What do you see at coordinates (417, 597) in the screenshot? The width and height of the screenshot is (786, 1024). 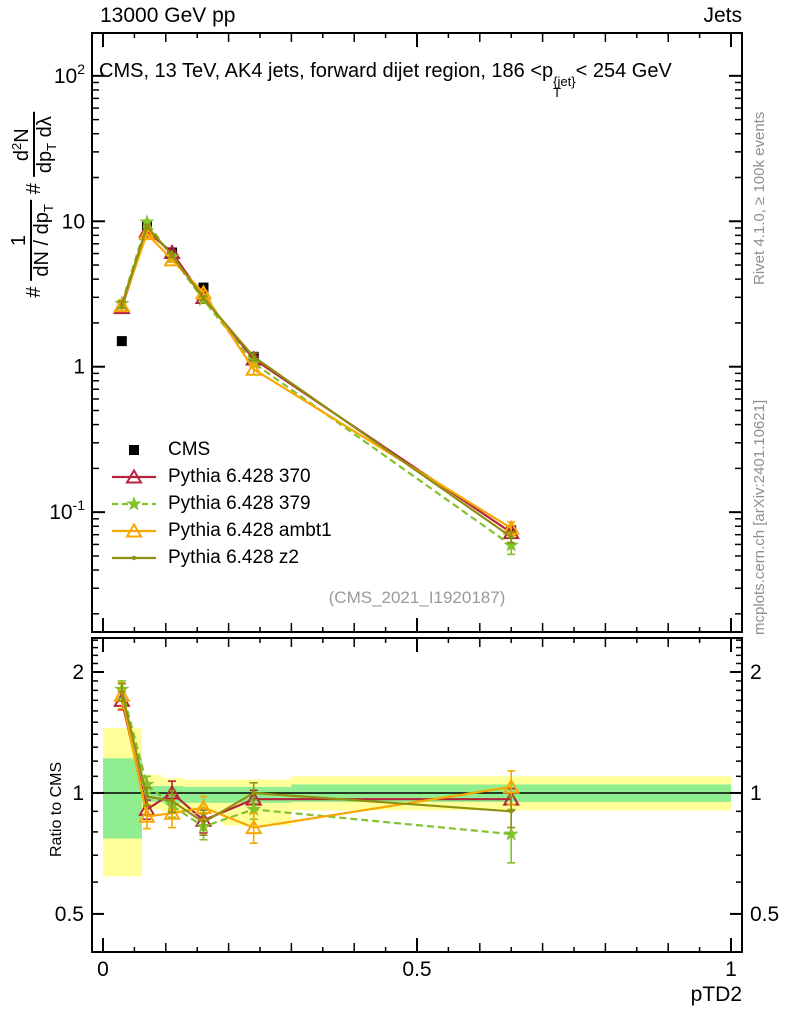 I see `analysis-id-watermark: (CMS_2021_I1920187)` at bounding box center [417, 597].